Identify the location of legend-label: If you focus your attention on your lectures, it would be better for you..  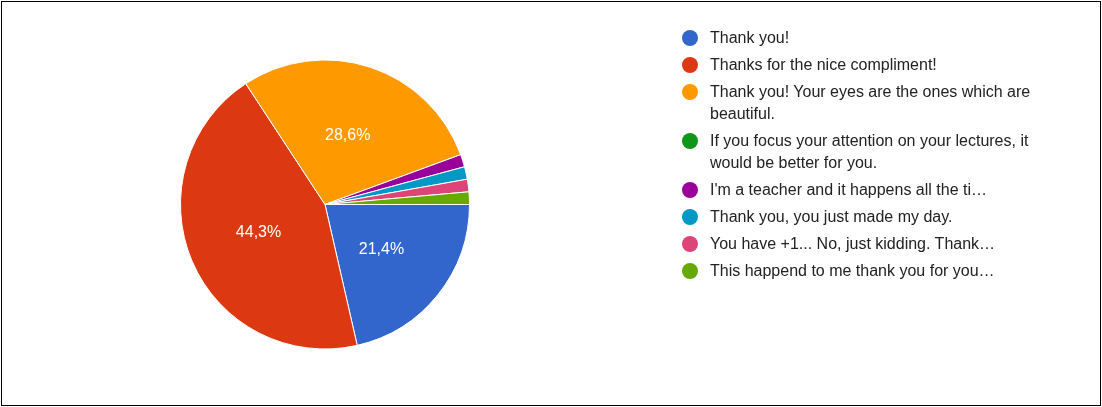
(870, 152).